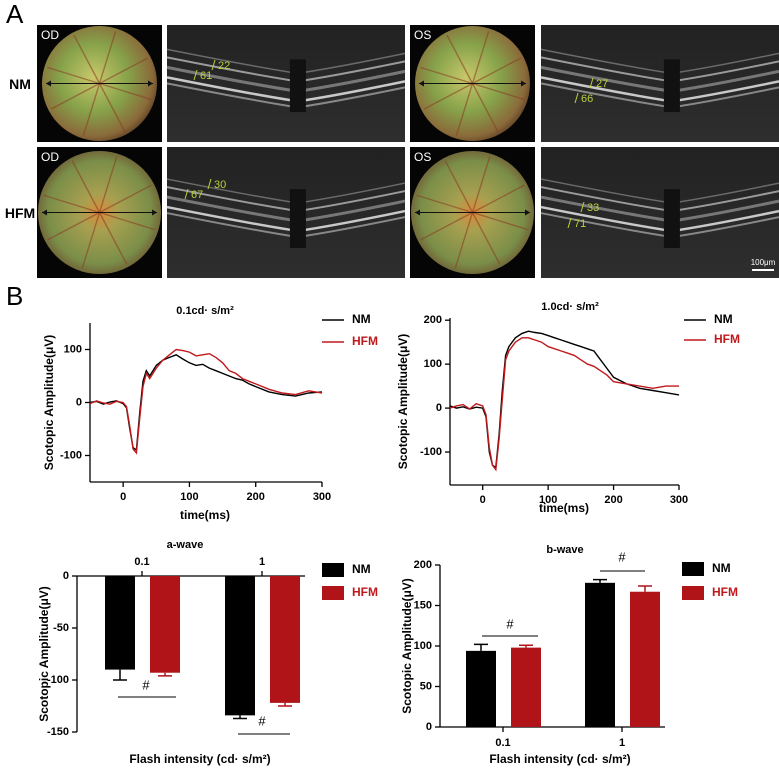 This screenshot has width=779, height=770. Describe the element at coordinates (426, 686) in the screenshot. I see `y-tick-label: 50` at that location.